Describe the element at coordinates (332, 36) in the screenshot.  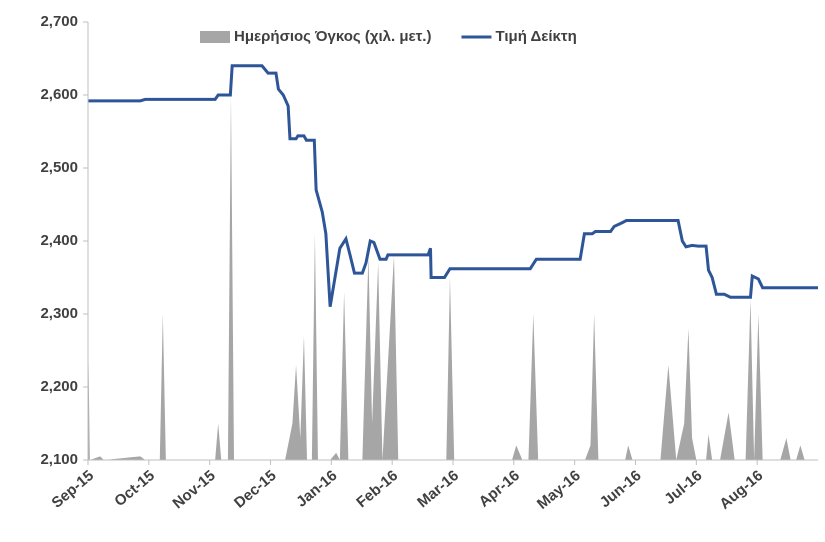
I see `legend-label: Ημερήσιος Όγκος (χιλ. μετ.)` at that location.